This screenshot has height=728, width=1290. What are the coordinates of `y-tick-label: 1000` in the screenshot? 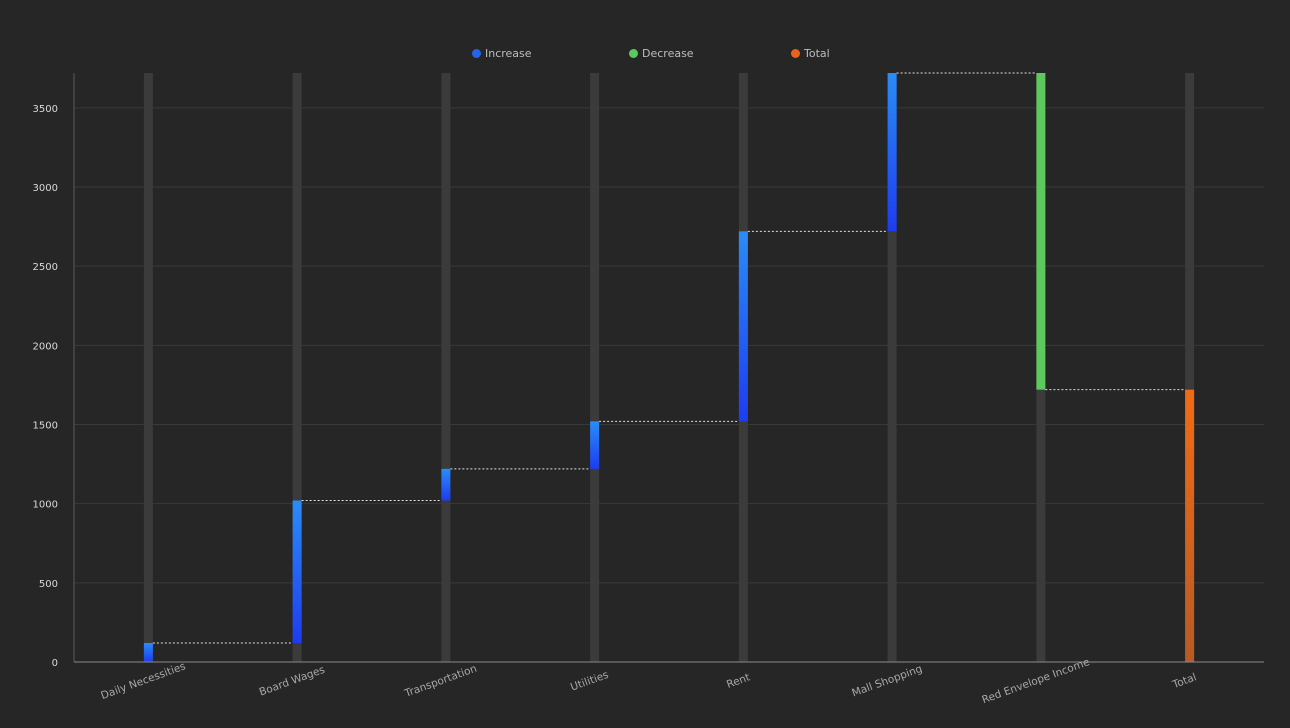 It's located at (45, 505).